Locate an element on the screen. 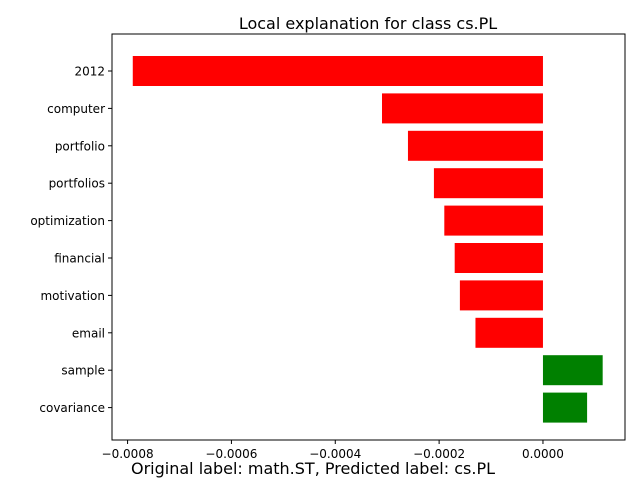 Image resolution: width=640 pixels, height=480 pixels. bar-motivation is located at coordinates (501, 295).